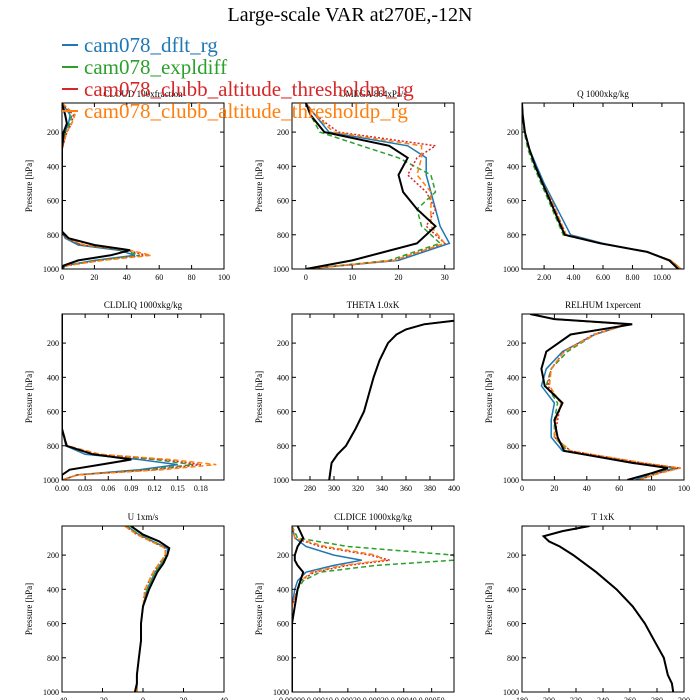 This screenshot has height=700, width=700. I want to click on x-tick-label: 0.15, so click(178, 488).